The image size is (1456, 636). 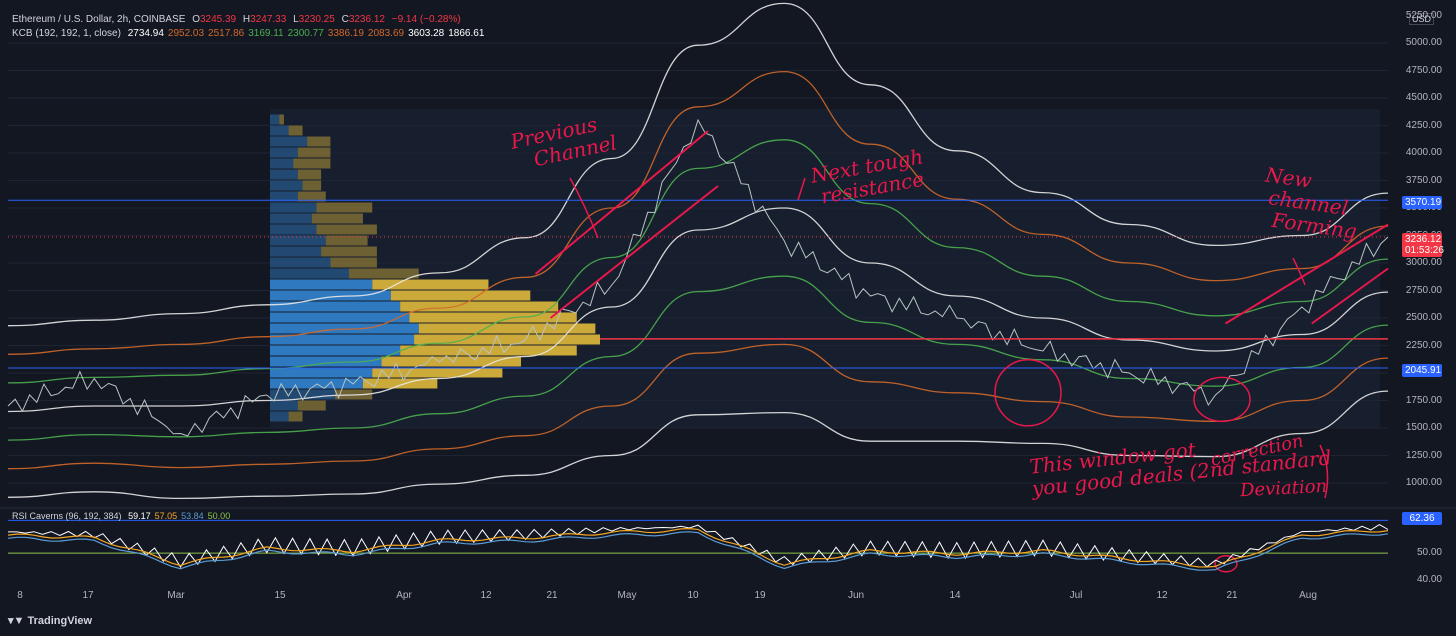 I want to click on price-tick-label: 4000.00, so click(x=1423, y=152).